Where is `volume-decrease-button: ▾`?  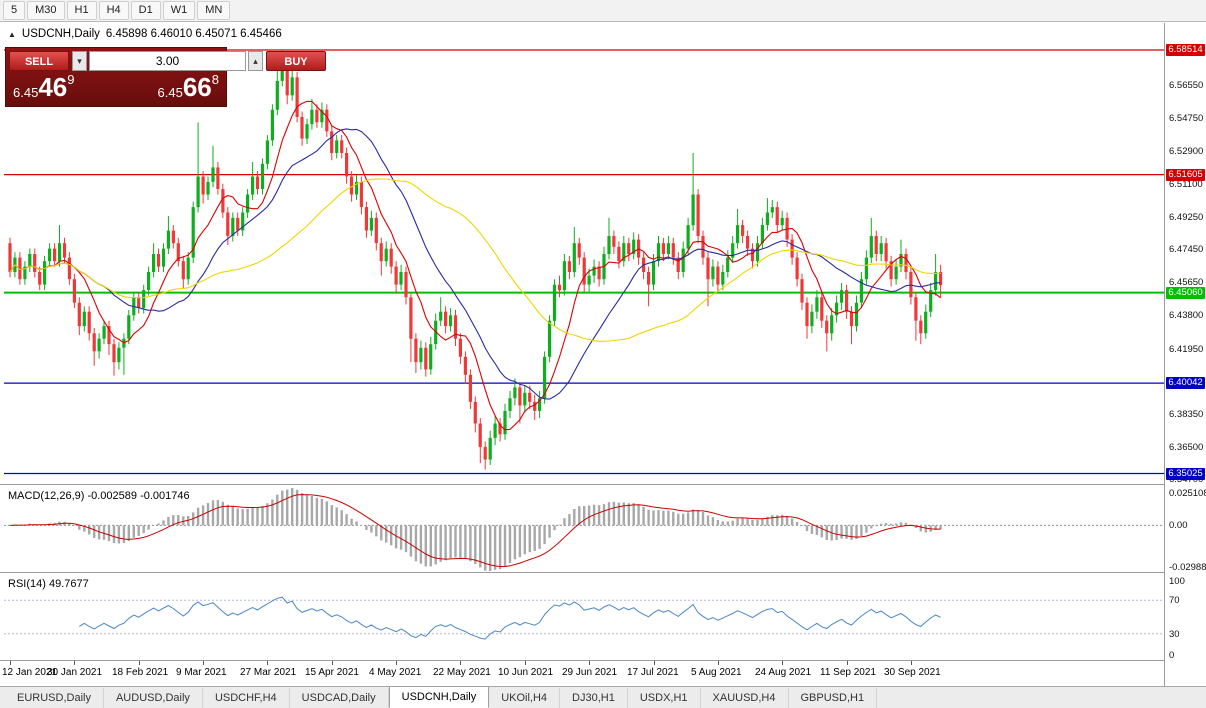
volume-decrease-button: ▾ is located at coordinates (79, 61).